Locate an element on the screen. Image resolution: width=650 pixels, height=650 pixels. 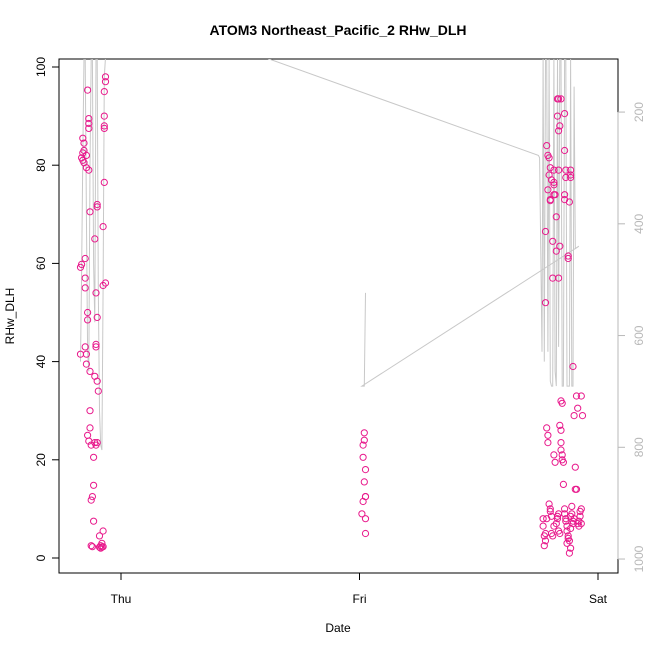
x-tick-label: Thu is located at coordinates (121, 599).